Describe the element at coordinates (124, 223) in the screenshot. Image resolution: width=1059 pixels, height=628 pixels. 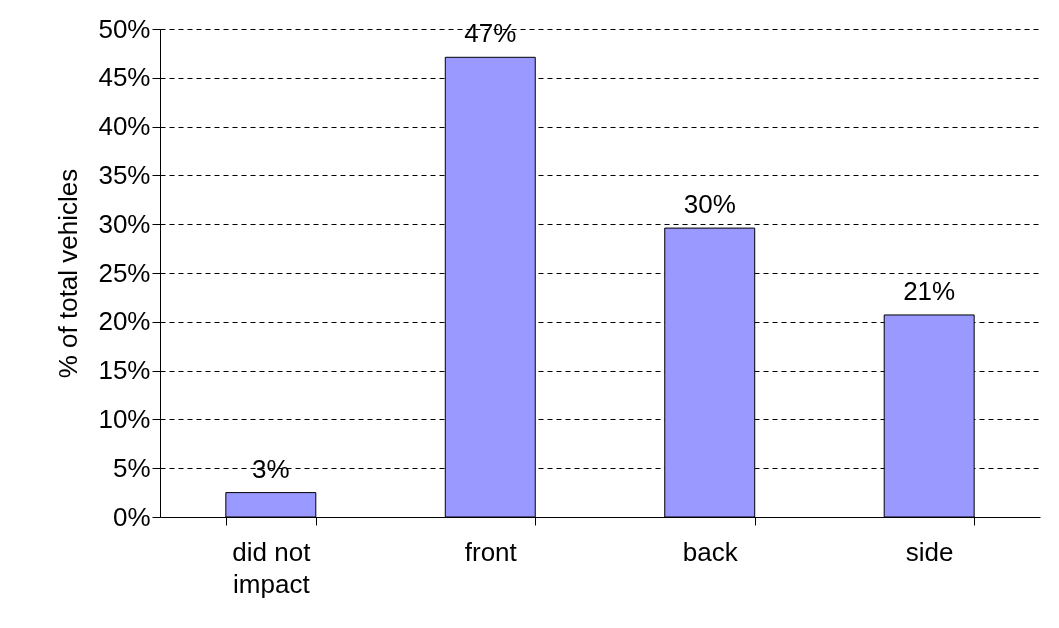
I see `y-tick-label: 30%` at that location.